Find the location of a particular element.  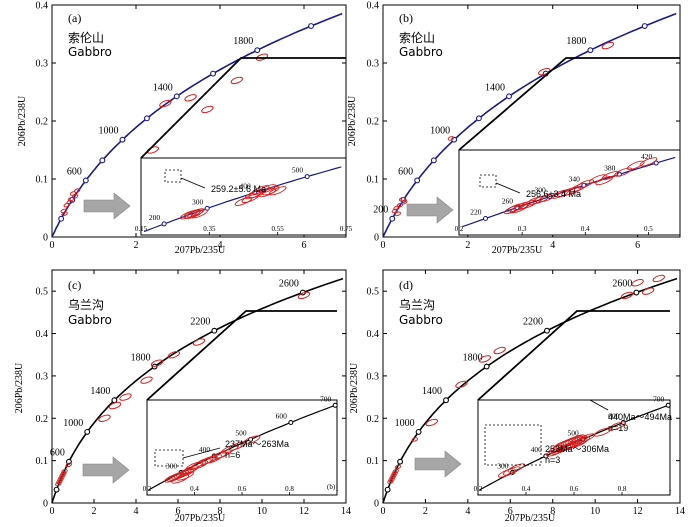

inset-x-tick-label: 1 is located at coordinates (670, 489).